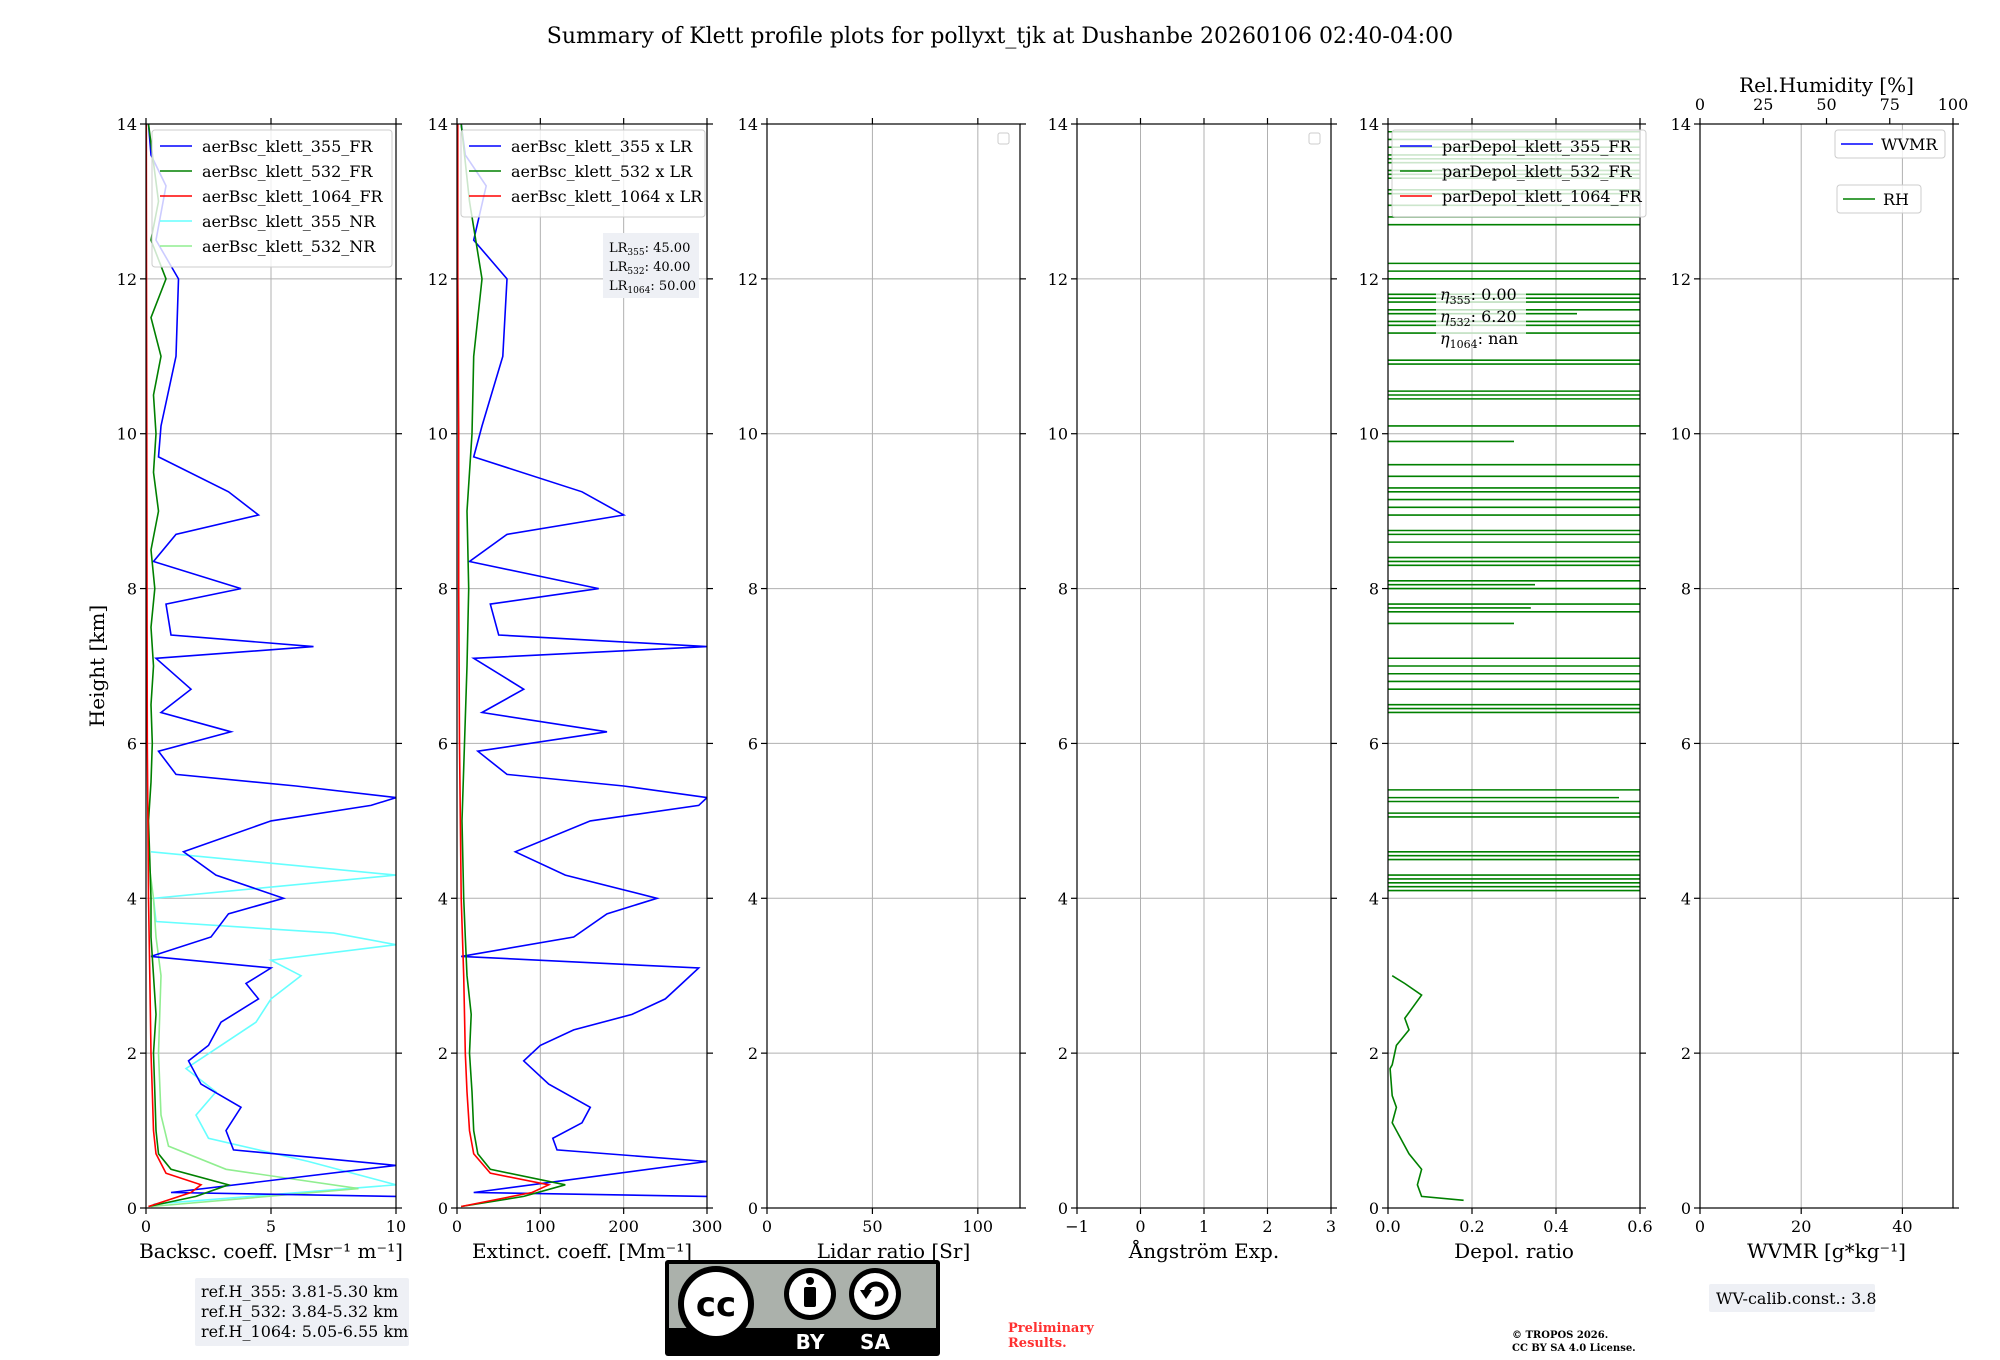 The width and height of the screenshot is (2000, 1360). Describe the element at coordinates (289, 246) in the screenshot. I see `legend-label: aerBsc_klett_532_NR` at that location.